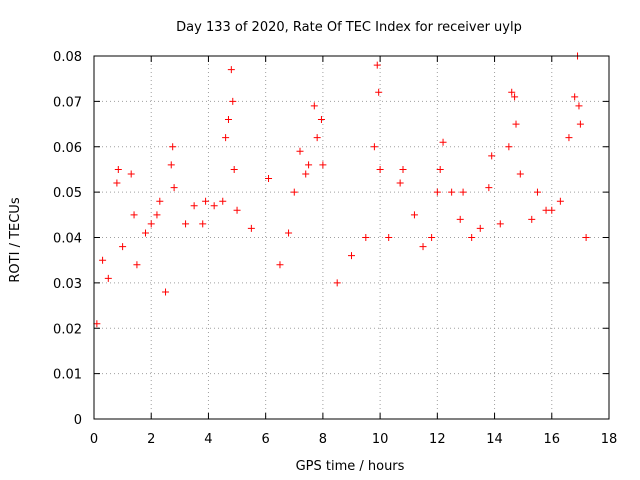  What do you see at coordinates (151, 439) in the screenshot?
I see `x-tick-label: 2` at bounding box center [151, 439].